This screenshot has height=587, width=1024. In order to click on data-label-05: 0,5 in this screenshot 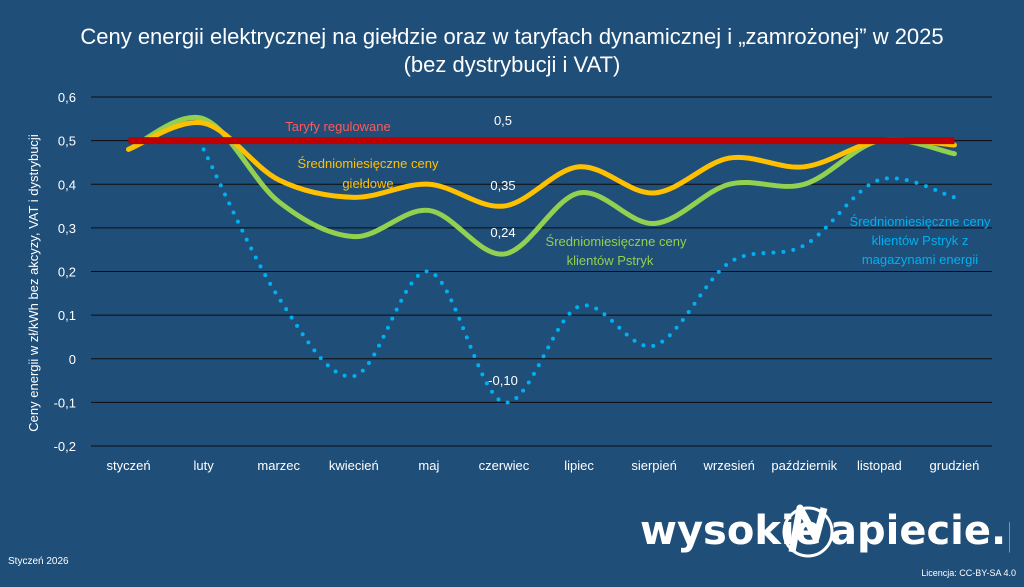, I will do `click(503, 120)`.